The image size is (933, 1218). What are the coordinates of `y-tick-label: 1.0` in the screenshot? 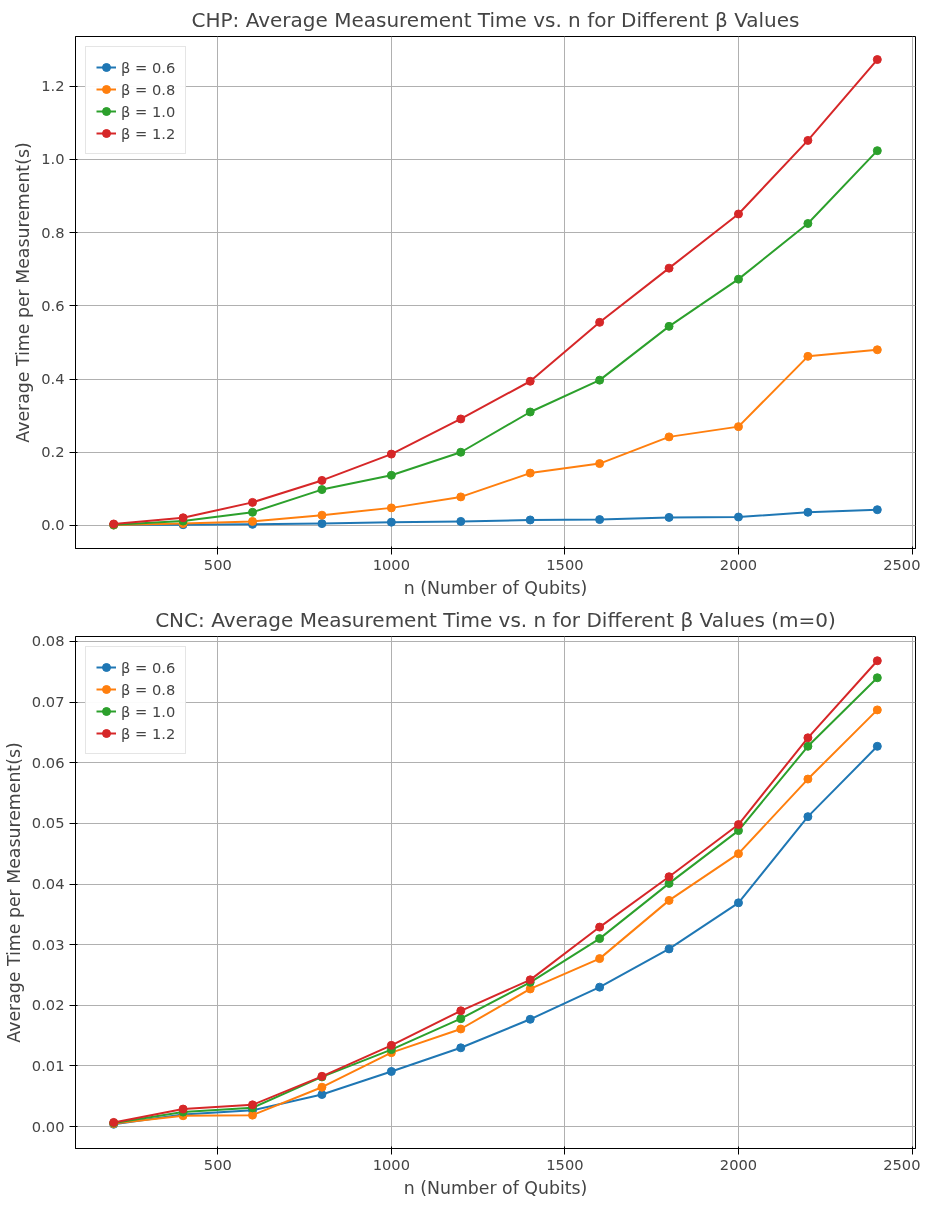 It's located at (53, 159).